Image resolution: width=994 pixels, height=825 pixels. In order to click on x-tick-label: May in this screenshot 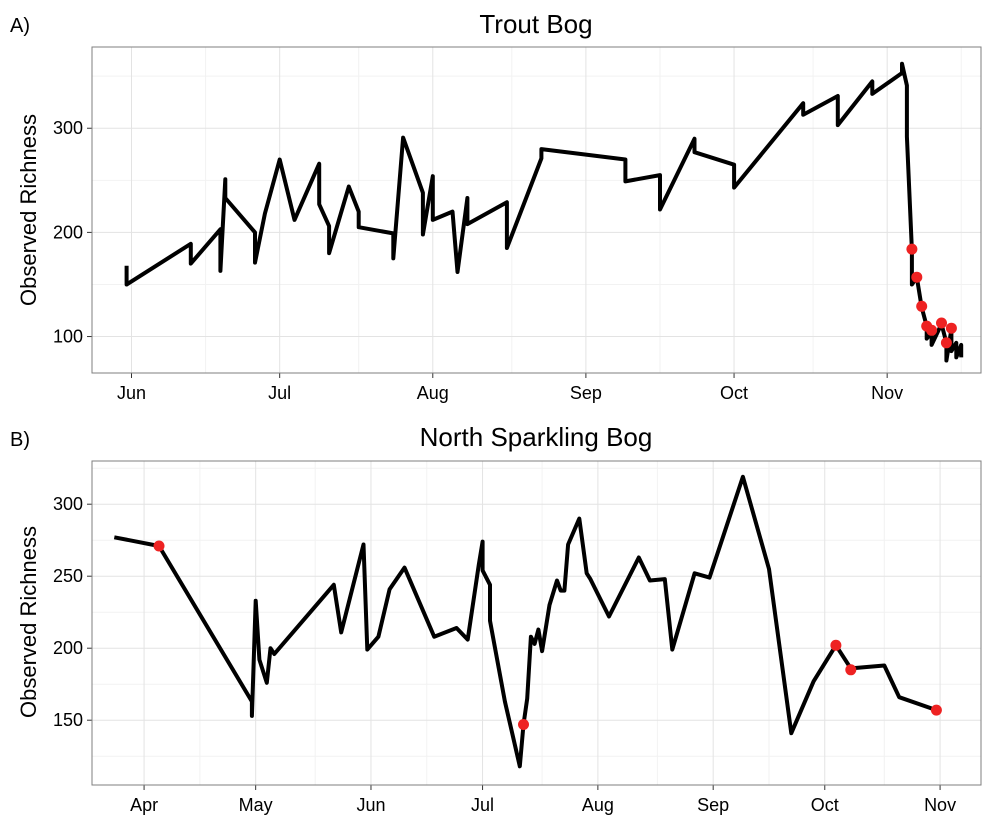, I will do `click(256, 805)`.